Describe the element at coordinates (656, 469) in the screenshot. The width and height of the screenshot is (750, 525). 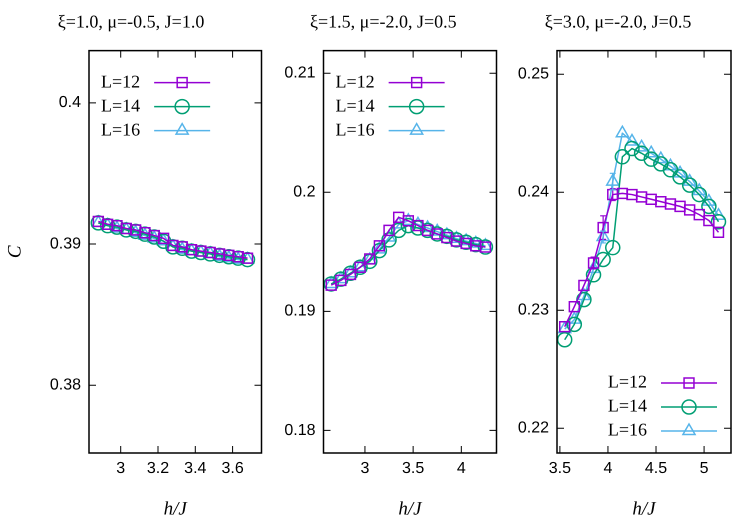
I see `x-tick-label: 4.5` at that location.